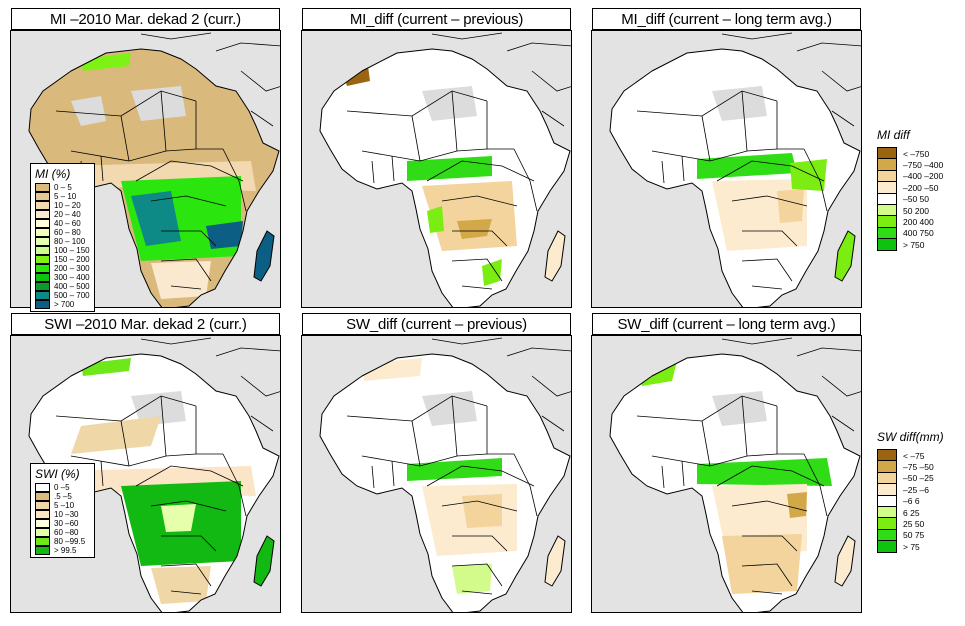 This screenshot has width=965, height=626. What do you see at coordinates (66, 532) in the screenshot?
I see `legend-label: 60 –80` at bounding box center [66, 532].